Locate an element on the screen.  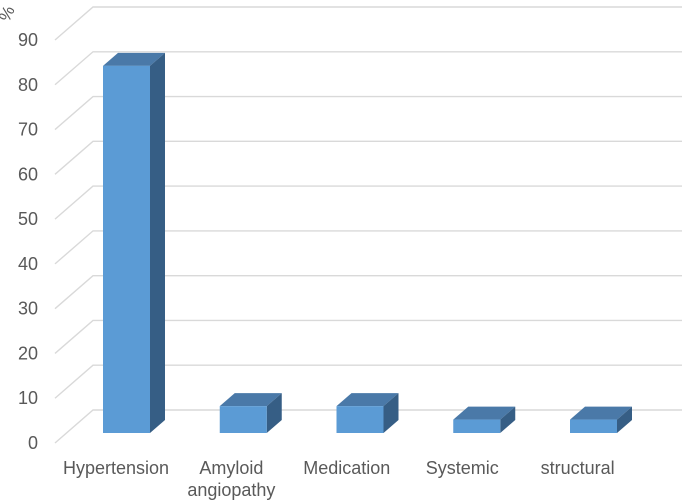
bar-medication is located at coordinates (367, 413).